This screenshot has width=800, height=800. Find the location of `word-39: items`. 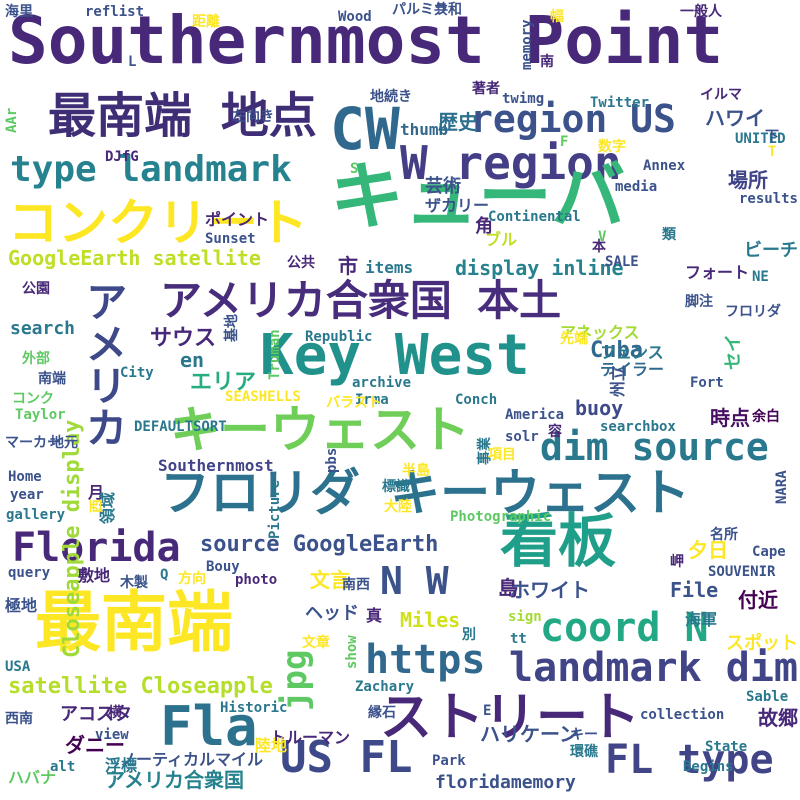

word-39: items is located at coordinates (389, 267).